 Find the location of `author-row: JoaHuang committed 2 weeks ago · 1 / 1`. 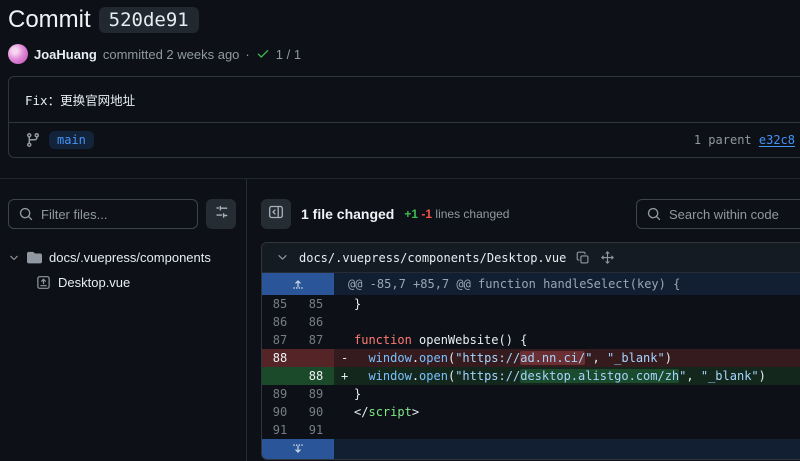

author-row: JoaHuang committed 2 weeks ago · 1 / 1 is located at coordinates (404, 54).